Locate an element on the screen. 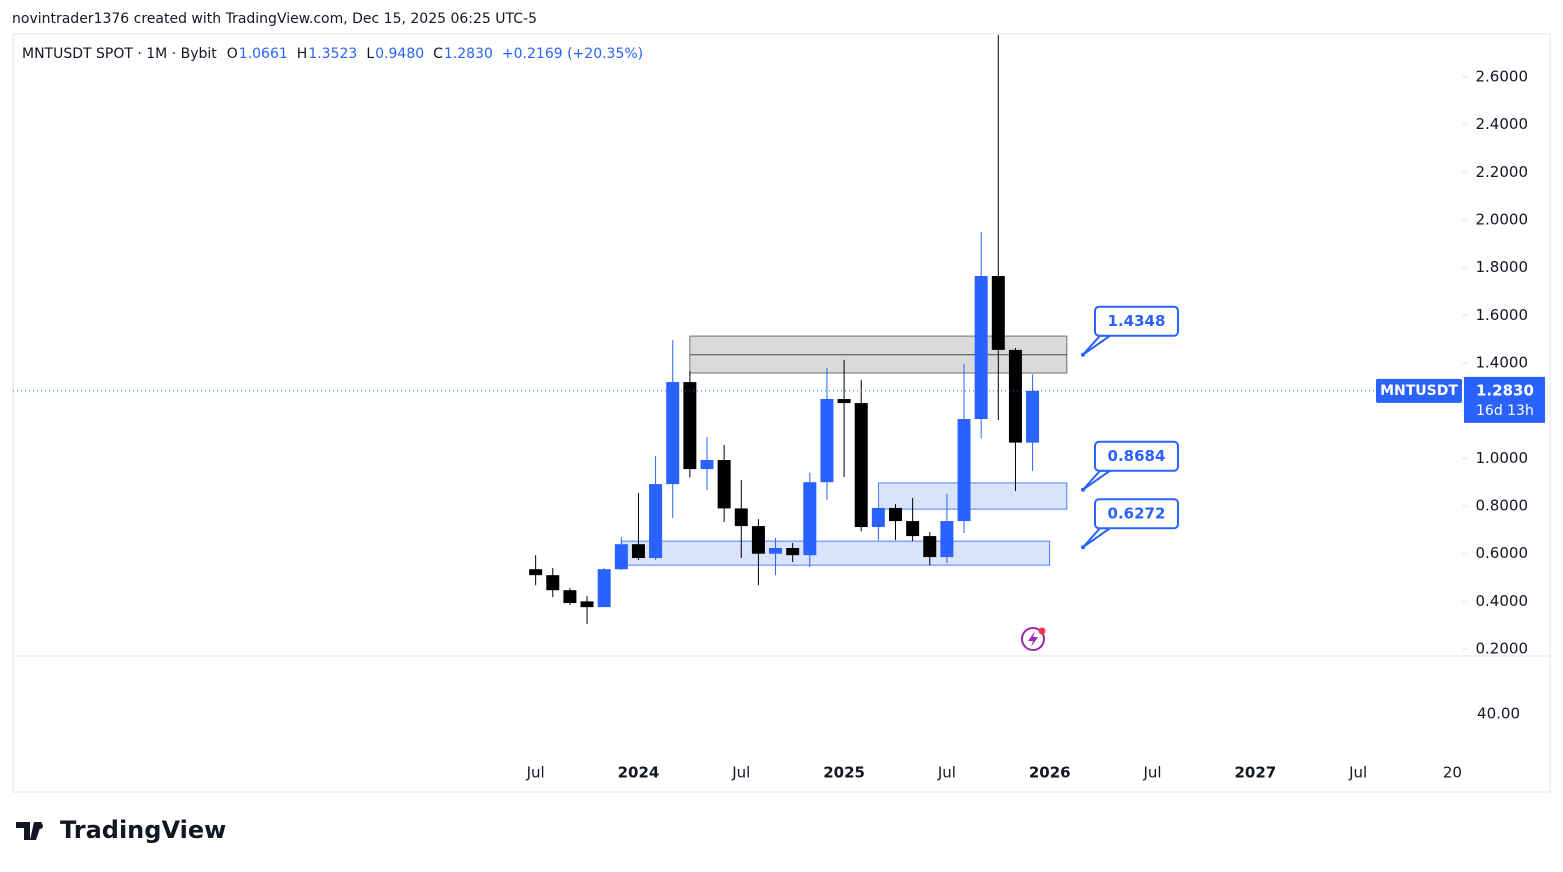 Image resolution: width=1563 pixels, height=872 pixels. x-tick-label: 2026 is located at coordinates (1050, 773).